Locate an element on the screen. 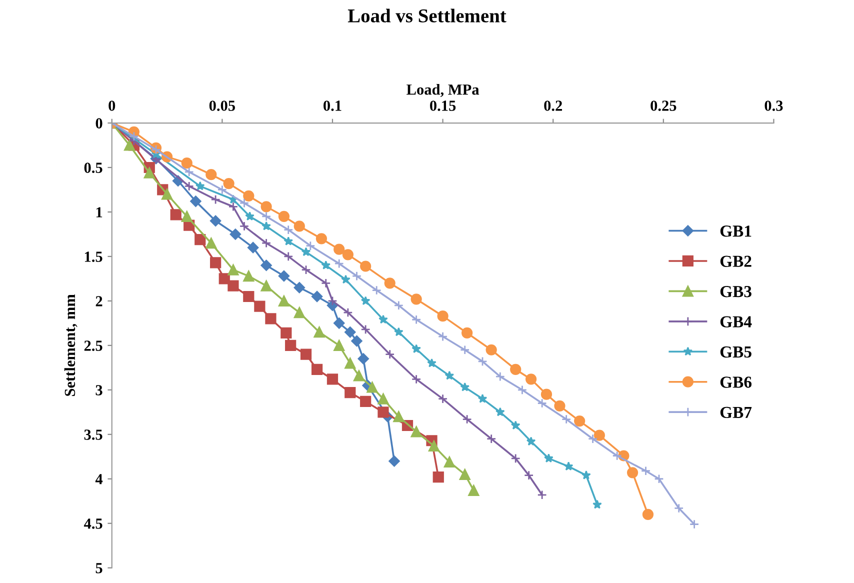  legend-label: GB4 is located at coordinates (736, 322).